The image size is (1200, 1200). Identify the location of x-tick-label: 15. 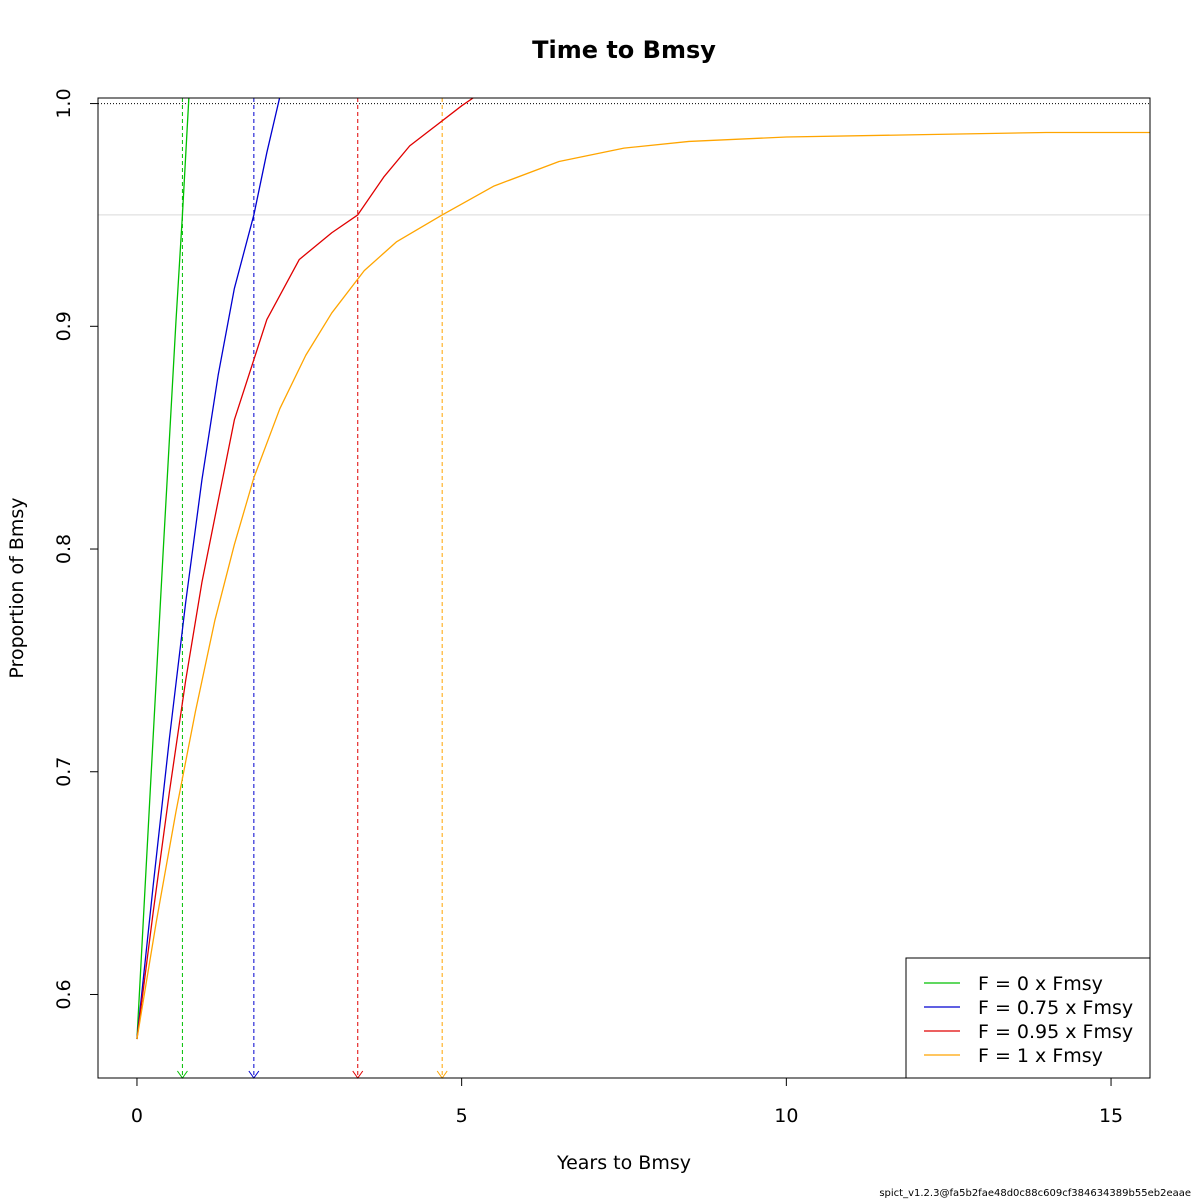
(1111, 1116).